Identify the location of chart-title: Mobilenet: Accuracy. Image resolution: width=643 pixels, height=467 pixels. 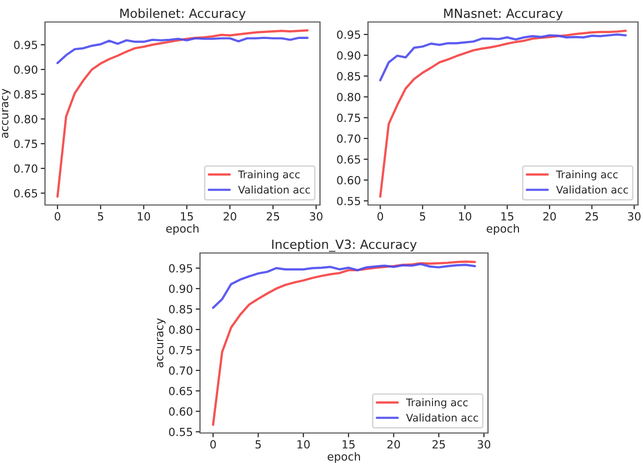
(183, 14).